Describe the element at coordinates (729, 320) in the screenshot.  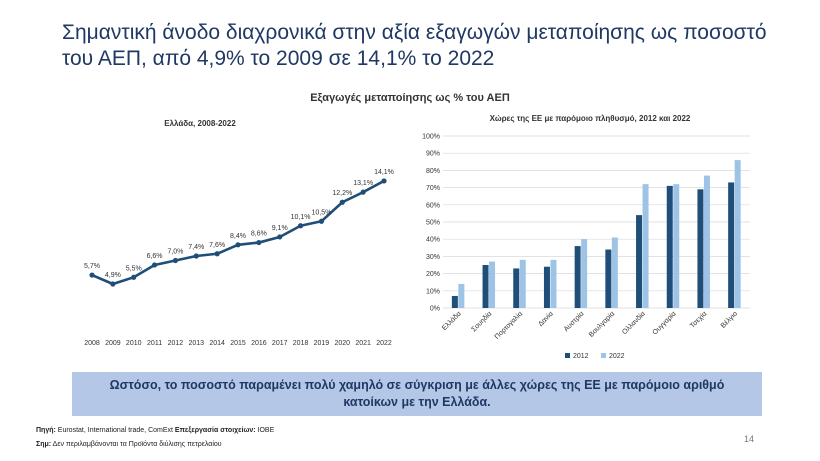
I see `x-category-label: Βέλγιο` at that location.